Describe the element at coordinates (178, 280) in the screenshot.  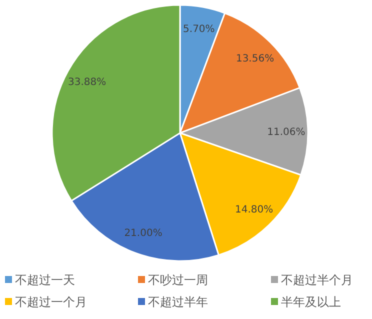
I see `legend-label: 不吵过一周` at that location.